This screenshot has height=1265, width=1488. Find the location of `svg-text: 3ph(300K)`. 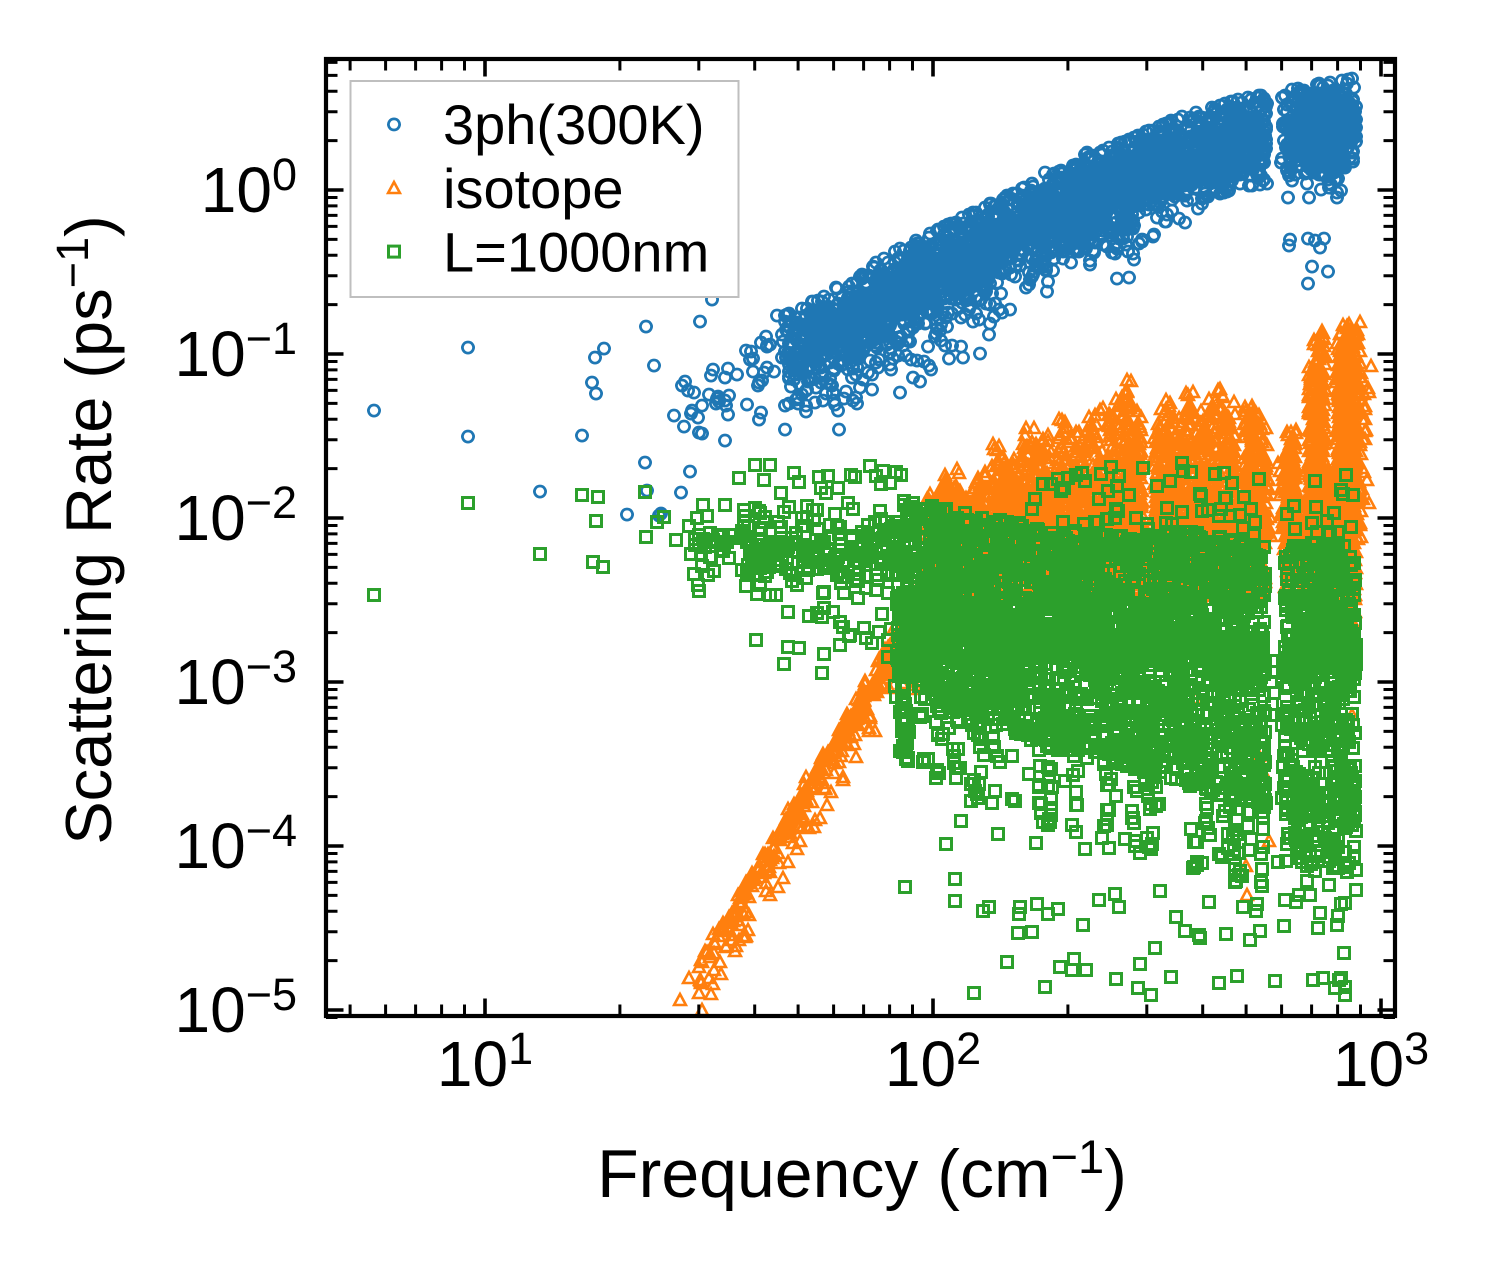

svg-text: 3ph(300K) is located at coordinates (574, 124).